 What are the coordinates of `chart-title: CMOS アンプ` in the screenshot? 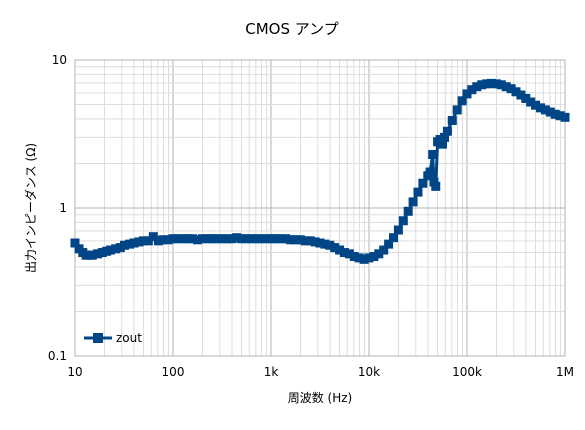 It's located at (291, 29).